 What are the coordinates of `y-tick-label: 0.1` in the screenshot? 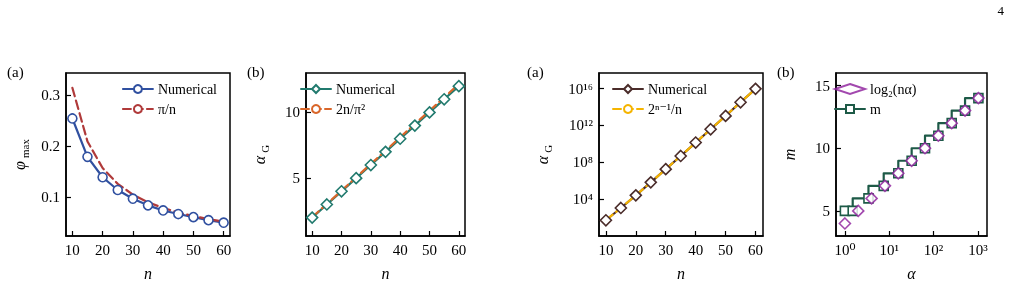 It's located at (50, 197).